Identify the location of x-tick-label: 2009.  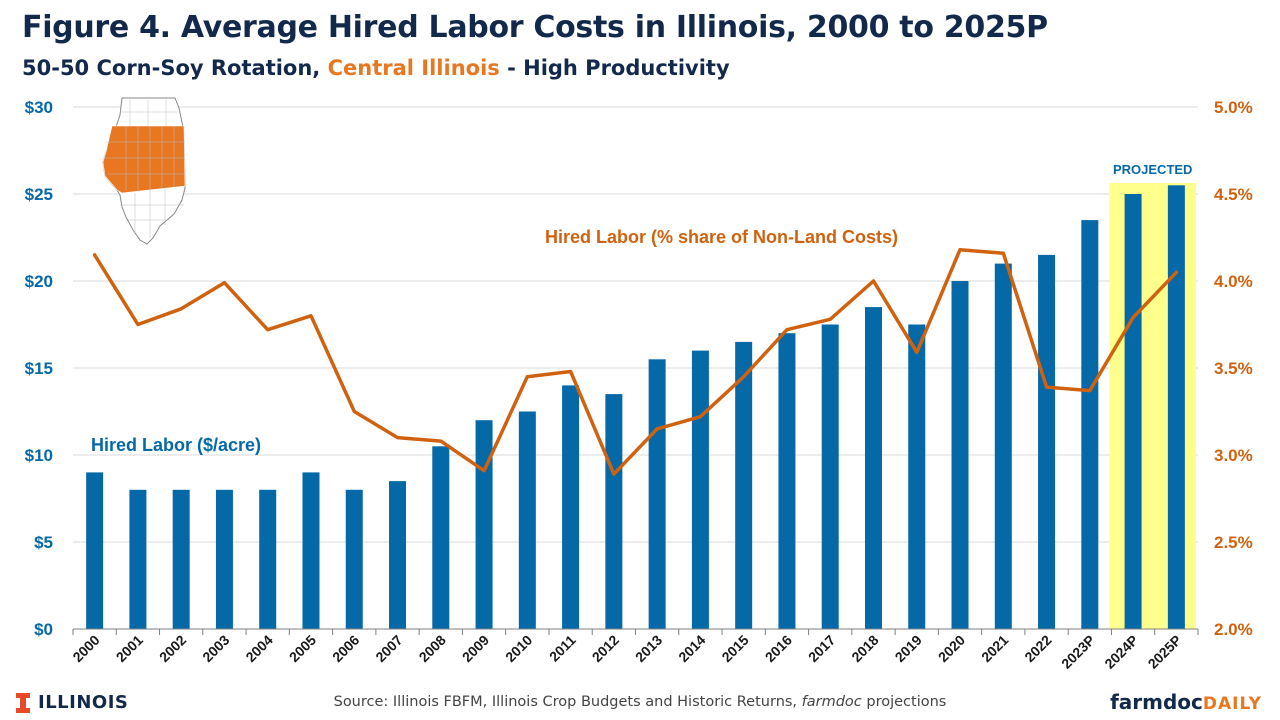
(475, 648).